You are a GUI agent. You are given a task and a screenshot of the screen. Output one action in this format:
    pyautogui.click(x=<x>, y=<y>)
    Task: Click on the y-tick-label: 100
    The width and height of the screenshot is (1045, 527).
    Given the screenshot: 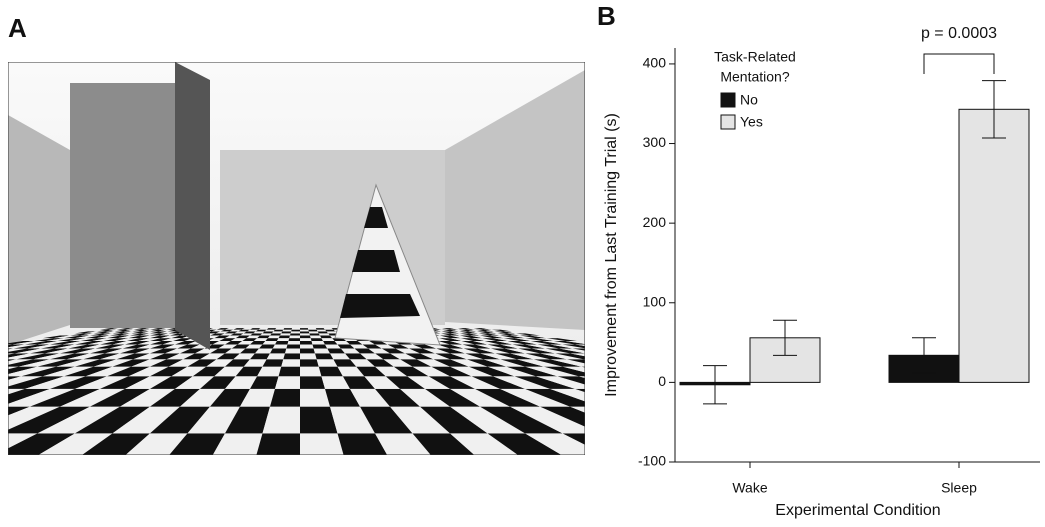 What is the action you would take?
    pyautogui.click(x=655, y=301)
    